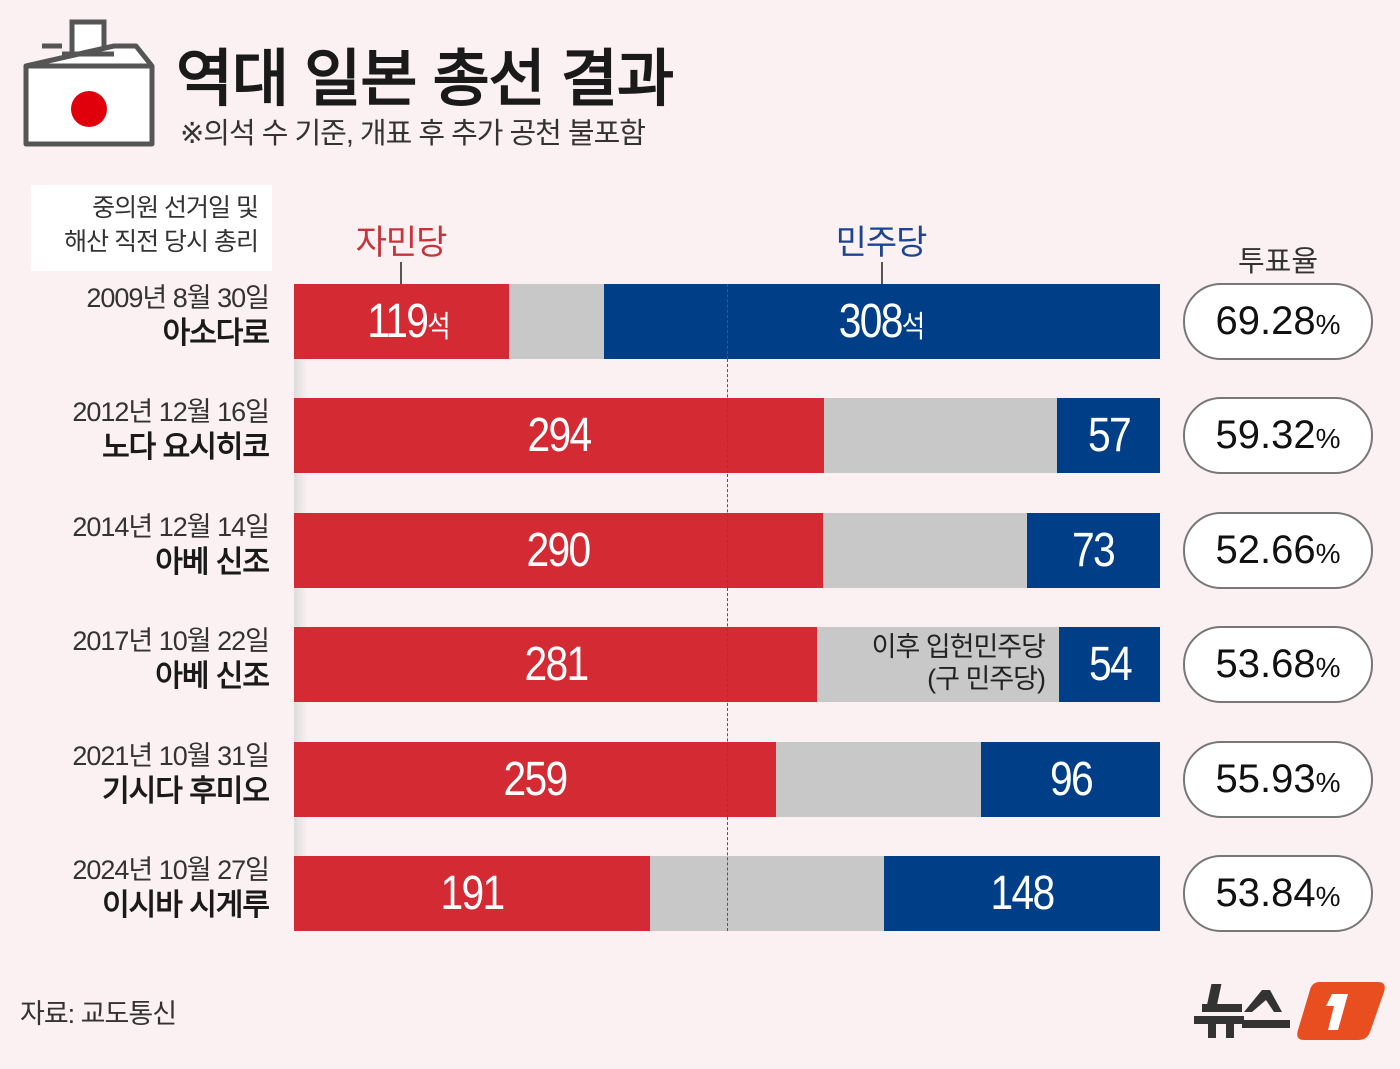  I want to click on label-dpj-value: 73, so click(1094, 550).